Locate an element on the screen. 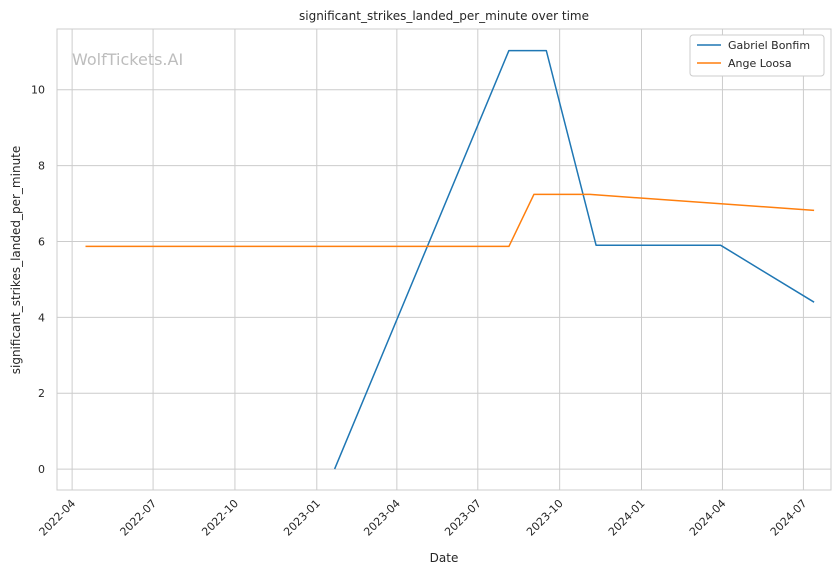 The width and height of the screenshot is (840, 575). y-tick-labels: 0 2 4 6 8 10 is located at coordinates (38, 280).